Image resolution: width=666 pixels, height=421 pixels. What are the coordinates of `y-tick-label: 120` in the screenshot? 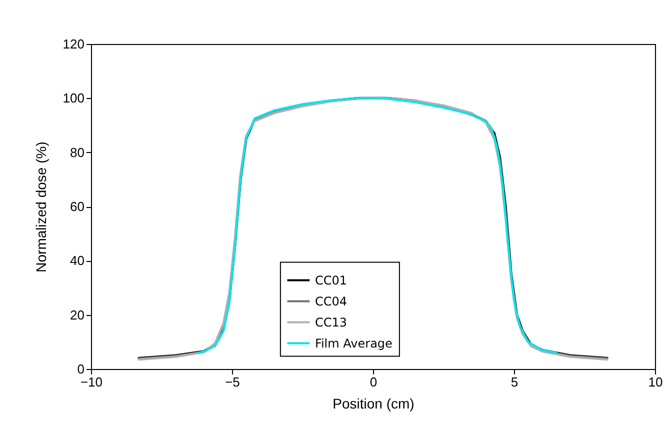 It's located at (73, 44).